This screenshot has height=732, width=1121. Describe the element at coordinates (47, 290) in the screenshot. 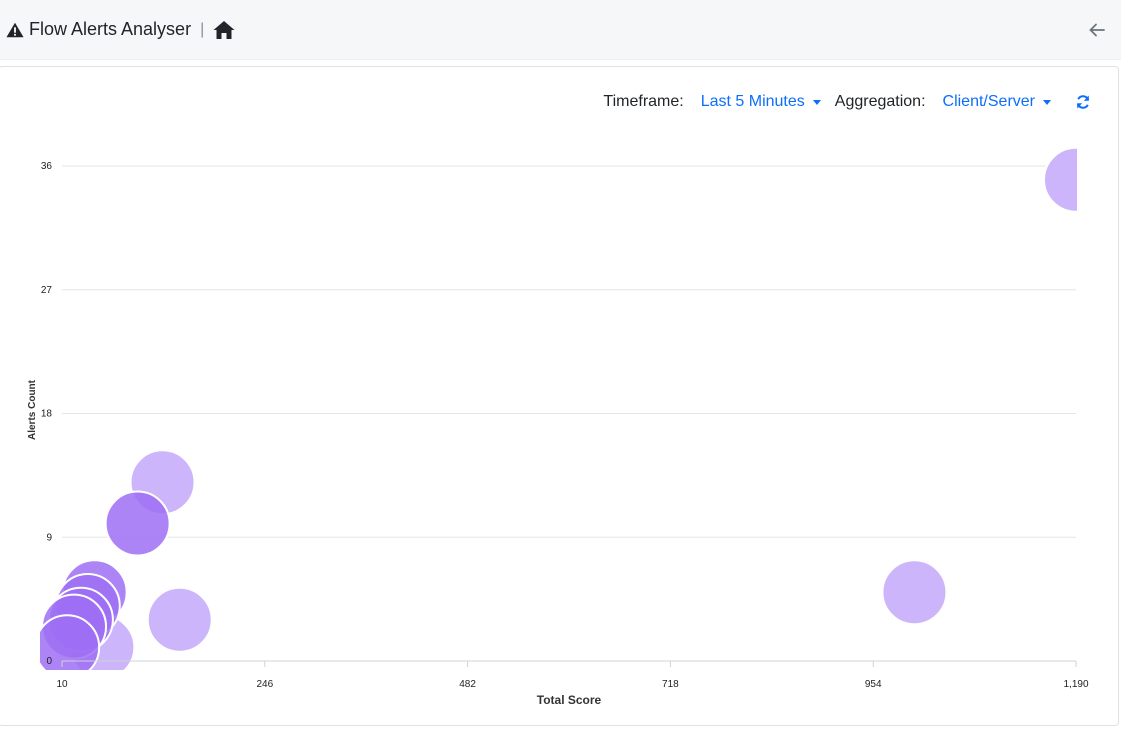

I see `y-tick-label: 27` at that location.